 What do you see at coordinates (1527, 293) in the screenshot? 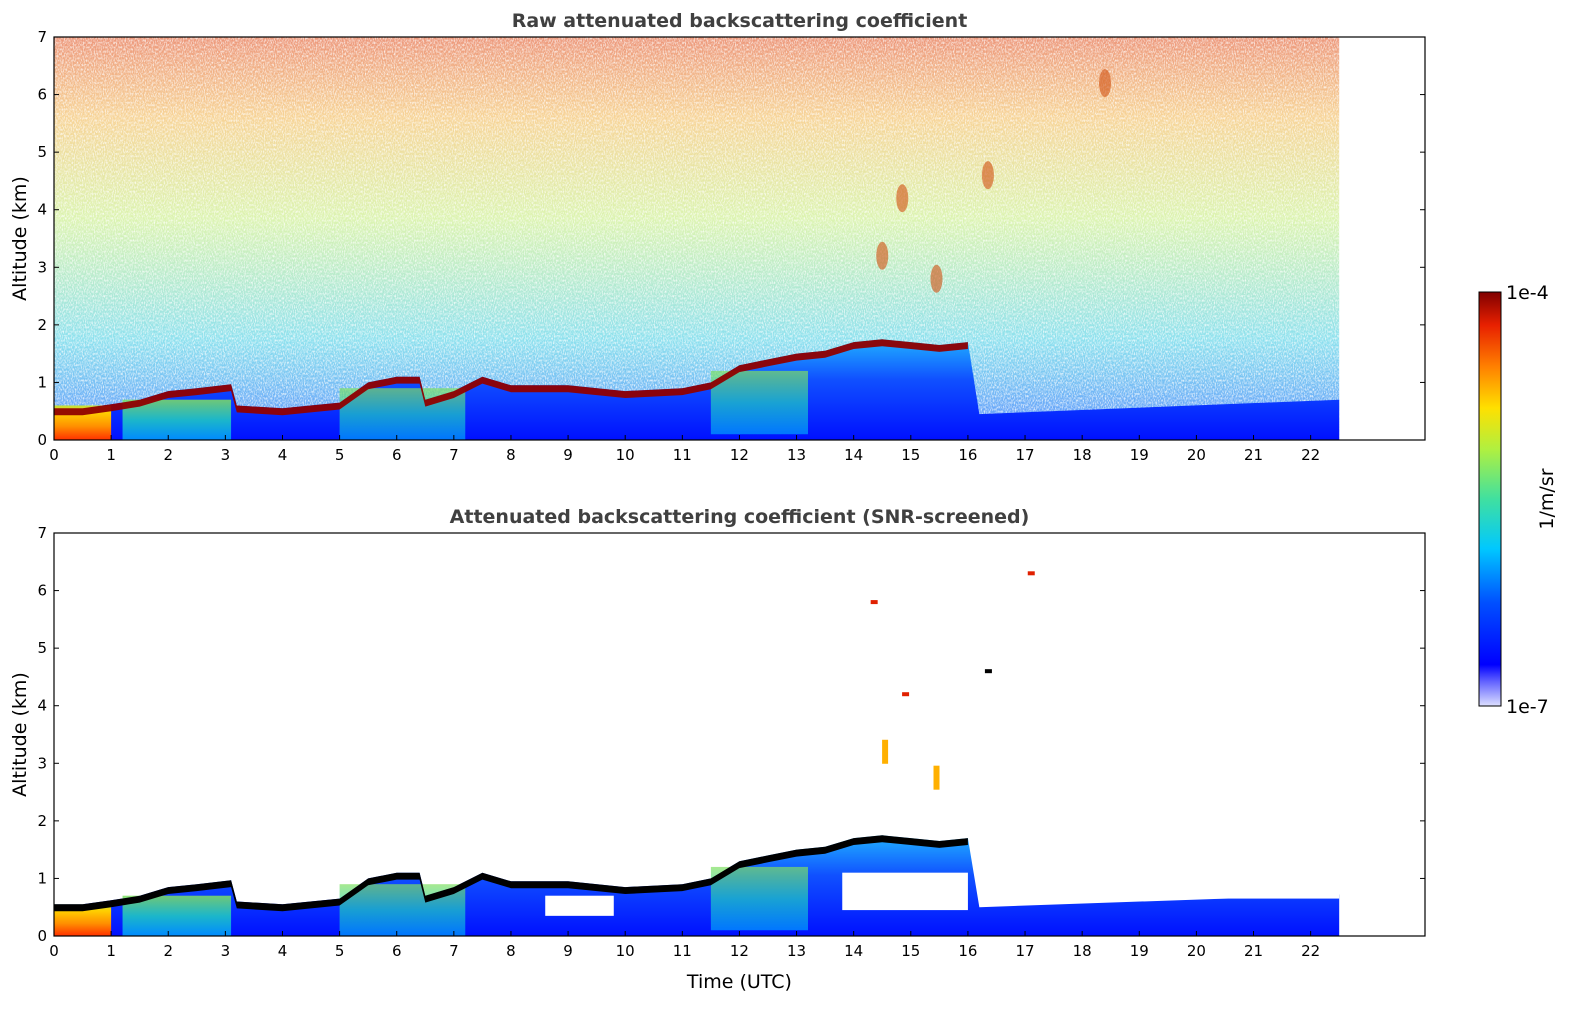
I see `colorbar-max-label: 1e-4` at bounding box center [1527, 293].